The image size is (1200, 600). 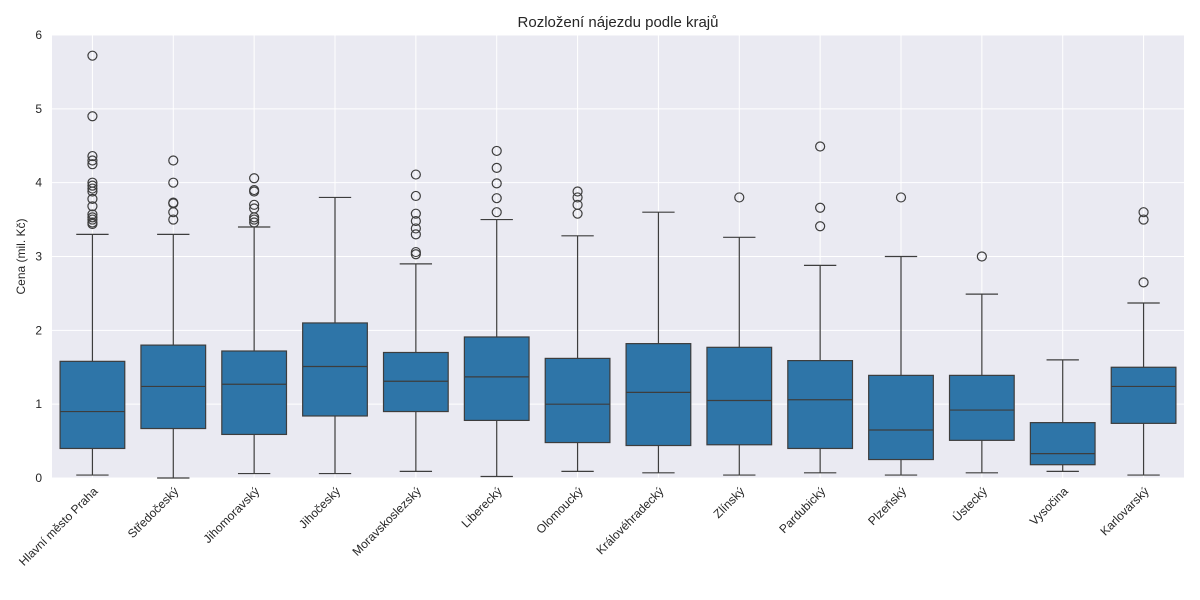 What do you see at coordinates (319, 507) in the screenshot?
I see `x-tick-label: Jihočeský` at bounding box center [319, 507].